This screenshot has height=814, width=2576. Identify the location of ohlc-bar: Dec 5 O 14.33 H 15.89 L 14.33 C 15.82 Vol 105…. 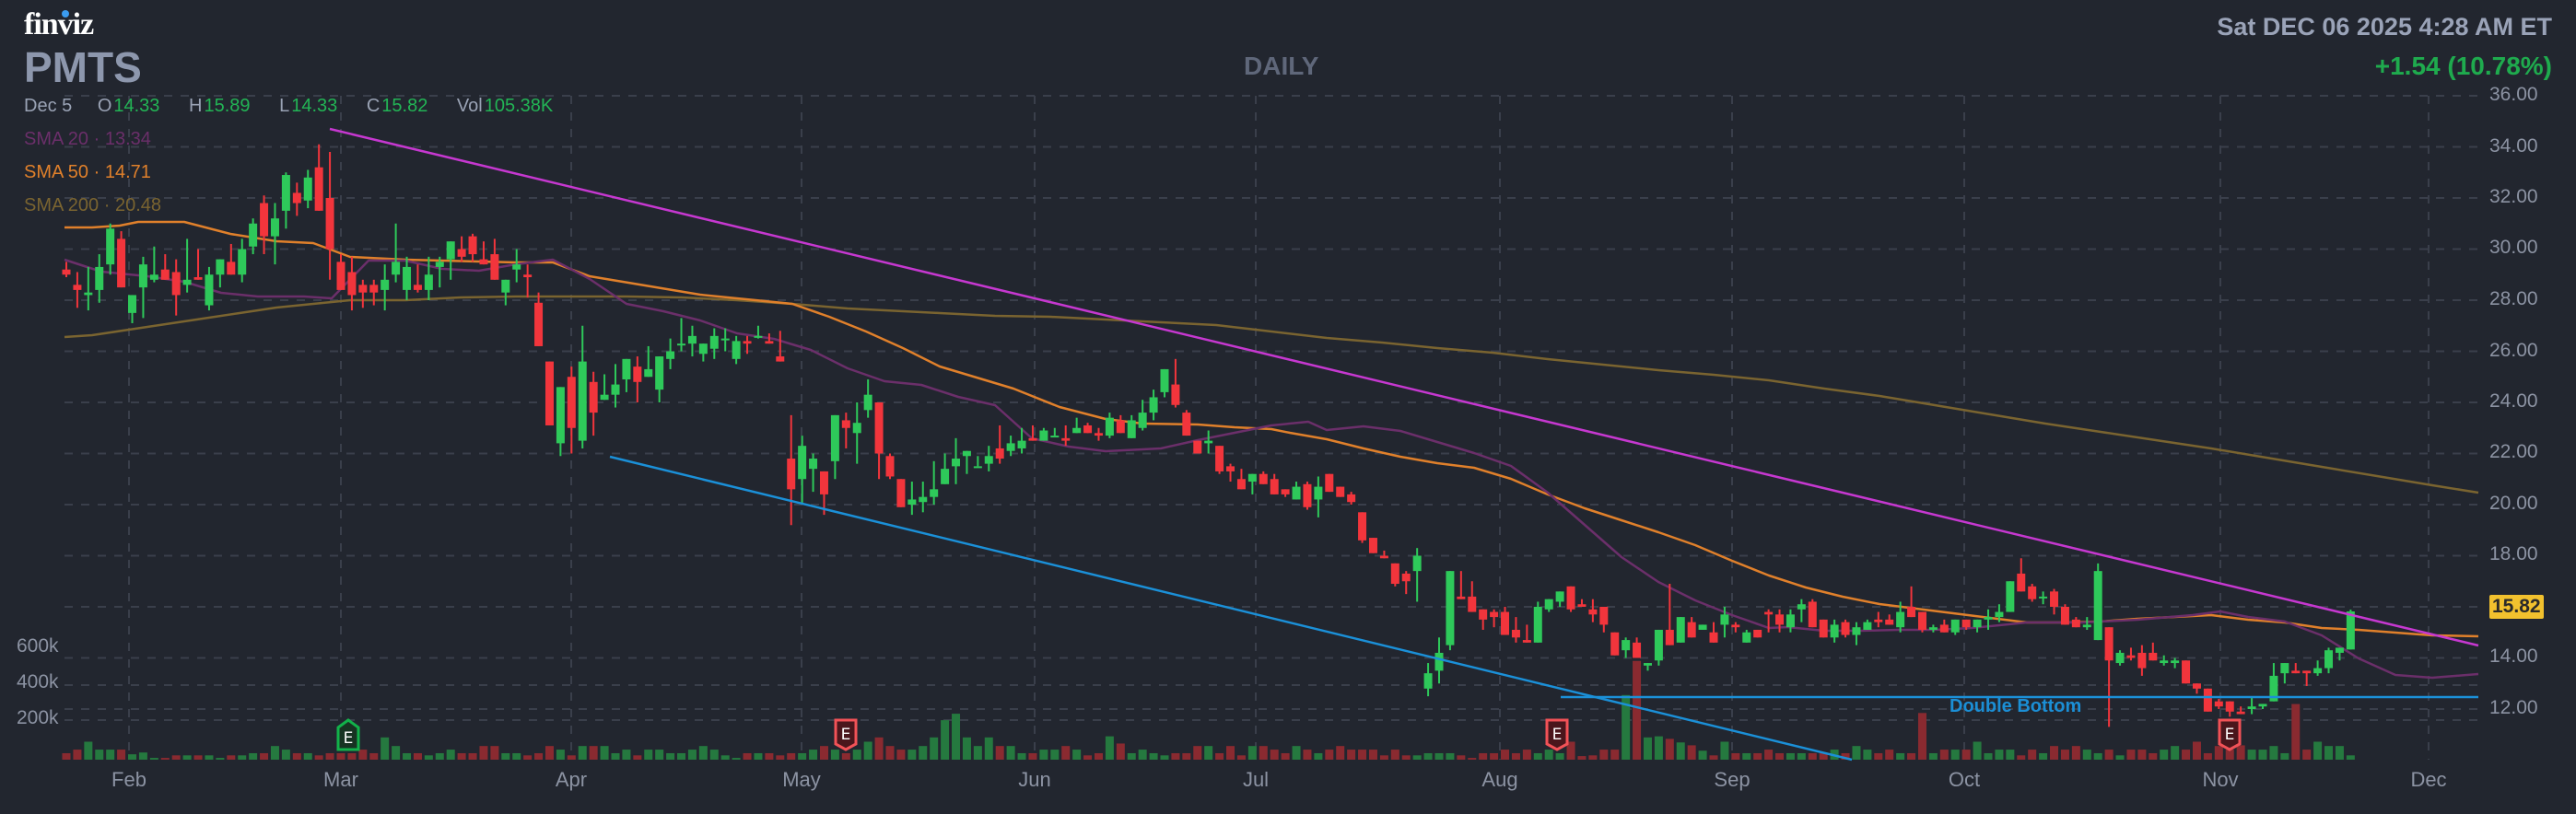
(300, 106).